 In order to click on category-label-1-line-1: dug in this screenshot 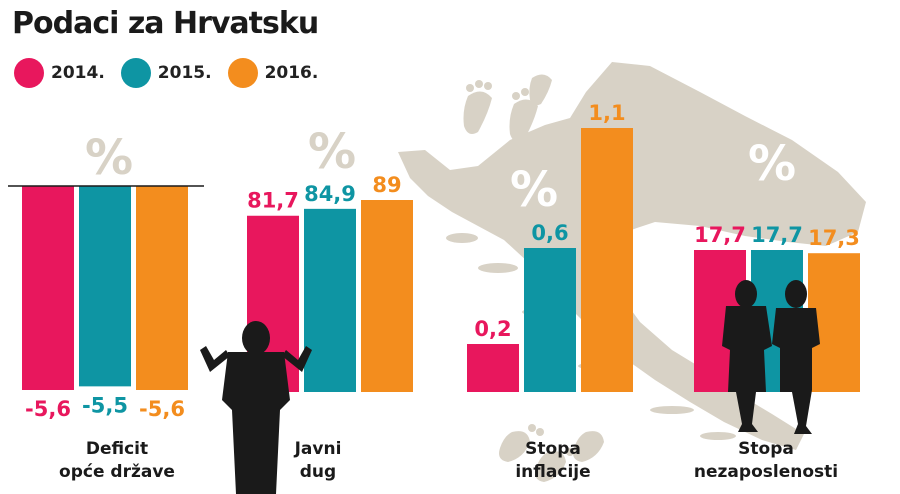, I will do `click(318, 472)`.